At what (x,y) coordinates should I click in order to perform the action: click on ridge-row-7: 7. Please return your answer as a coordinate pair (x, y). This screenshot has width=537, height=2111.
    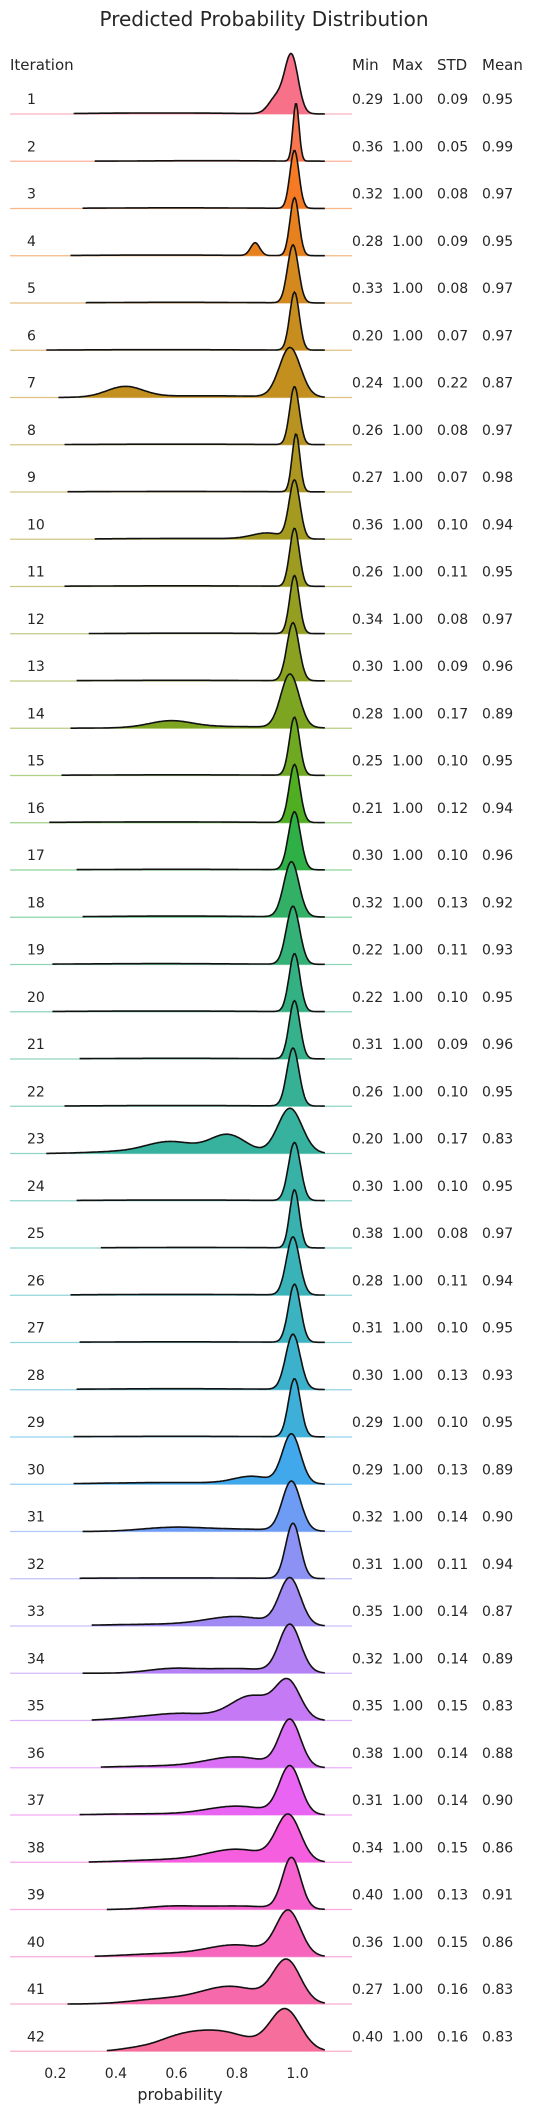
    Looking at the image, I should click on (181, 372).